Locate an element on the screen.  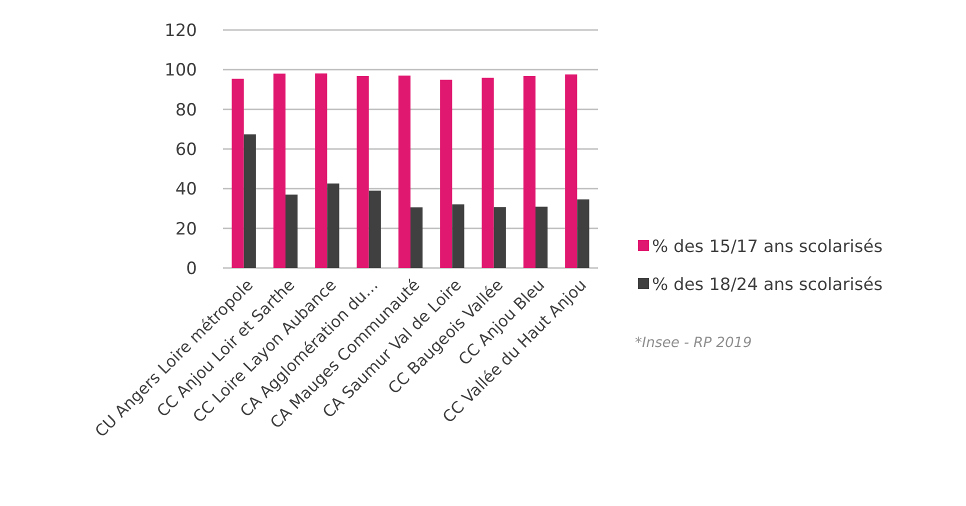
y-tick-label: 100 is located at coordinates (180, 70).